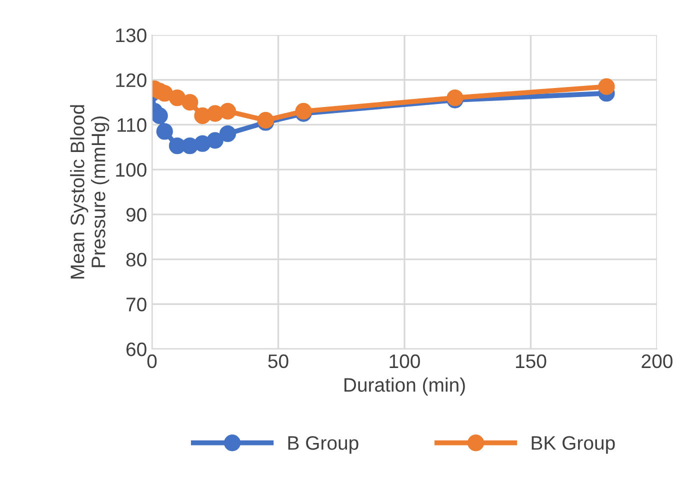  I want to click on x-tick-label: 100, so click(405, 361).